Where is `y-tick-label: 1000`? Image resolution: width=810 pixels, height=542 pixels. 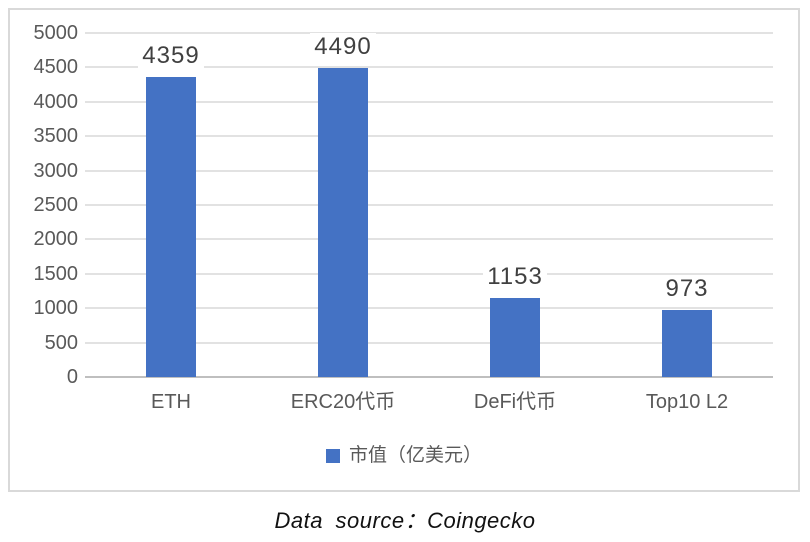 y-tick-label: 1000 is located at coordinates (56, 308).